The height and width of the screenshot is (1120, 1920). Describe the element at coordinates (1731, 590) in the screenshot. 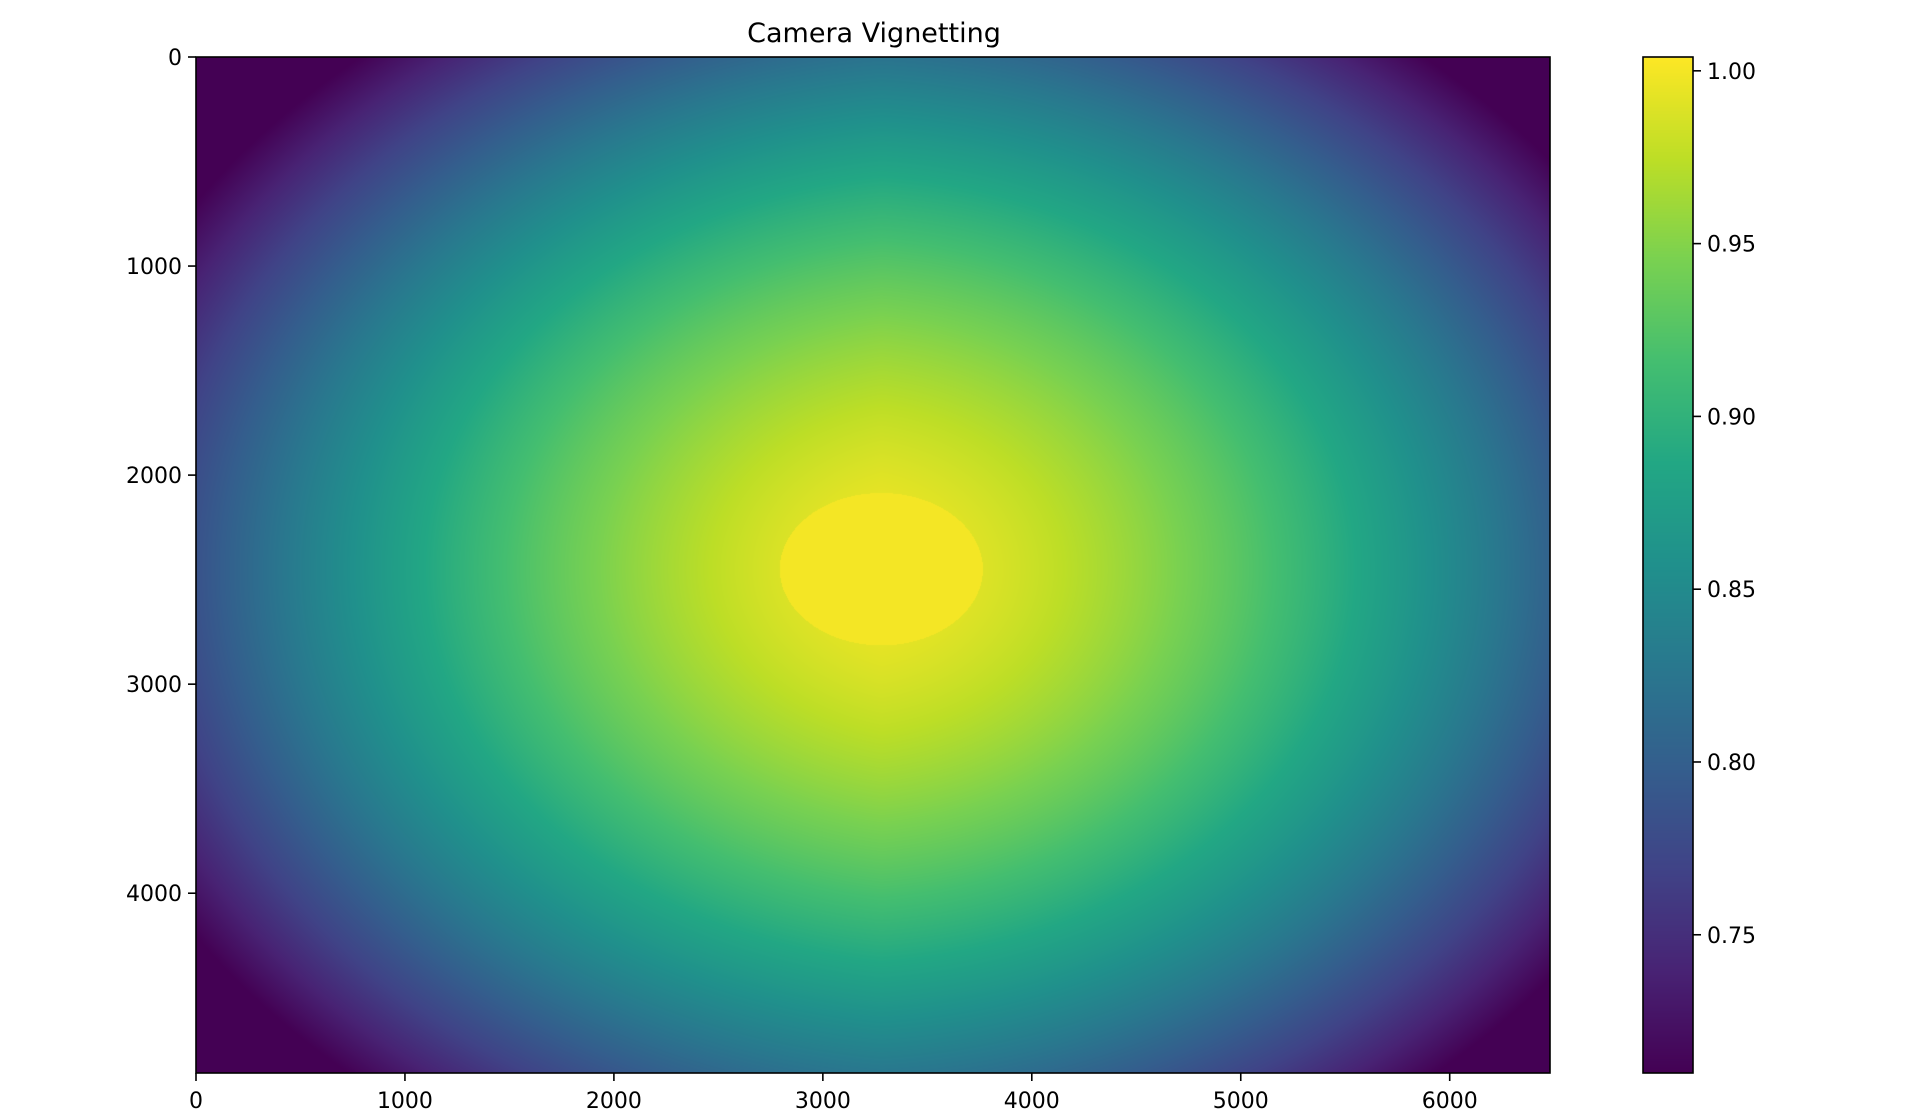

I see `colorbar-tick-label: 0.85` at that location.